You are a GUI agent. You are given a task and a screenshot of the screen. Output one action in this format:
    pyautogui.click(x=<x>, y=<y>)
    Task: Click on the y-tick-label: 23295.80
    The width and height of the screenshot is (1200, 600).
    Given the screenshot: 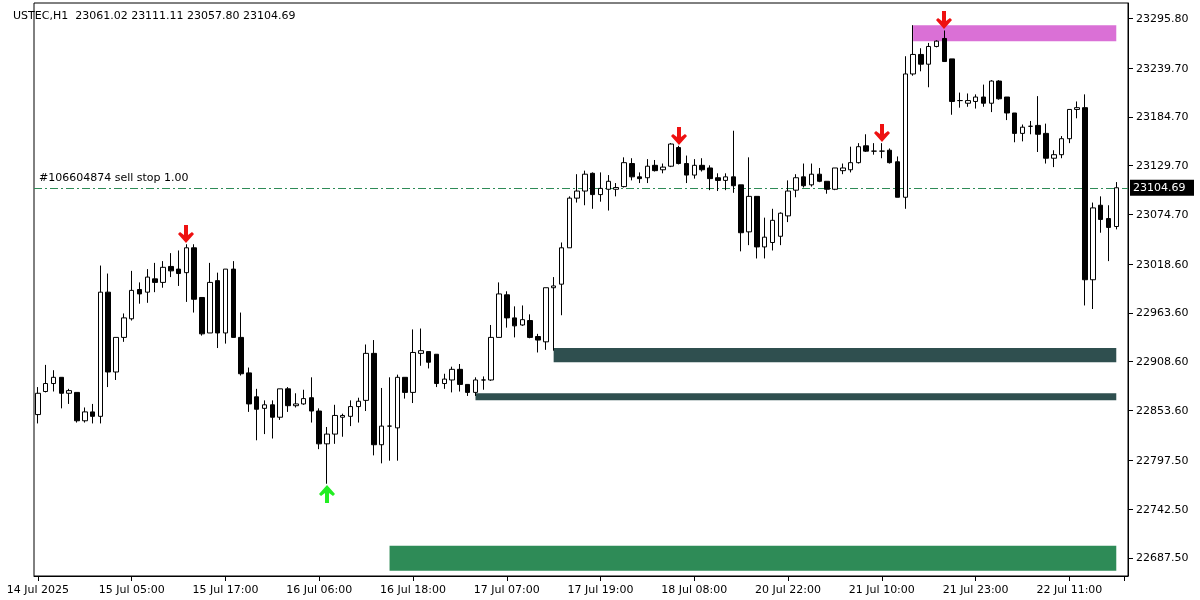 What is the action you would take?
    pyautogui.click(x=1162, y=18)
    